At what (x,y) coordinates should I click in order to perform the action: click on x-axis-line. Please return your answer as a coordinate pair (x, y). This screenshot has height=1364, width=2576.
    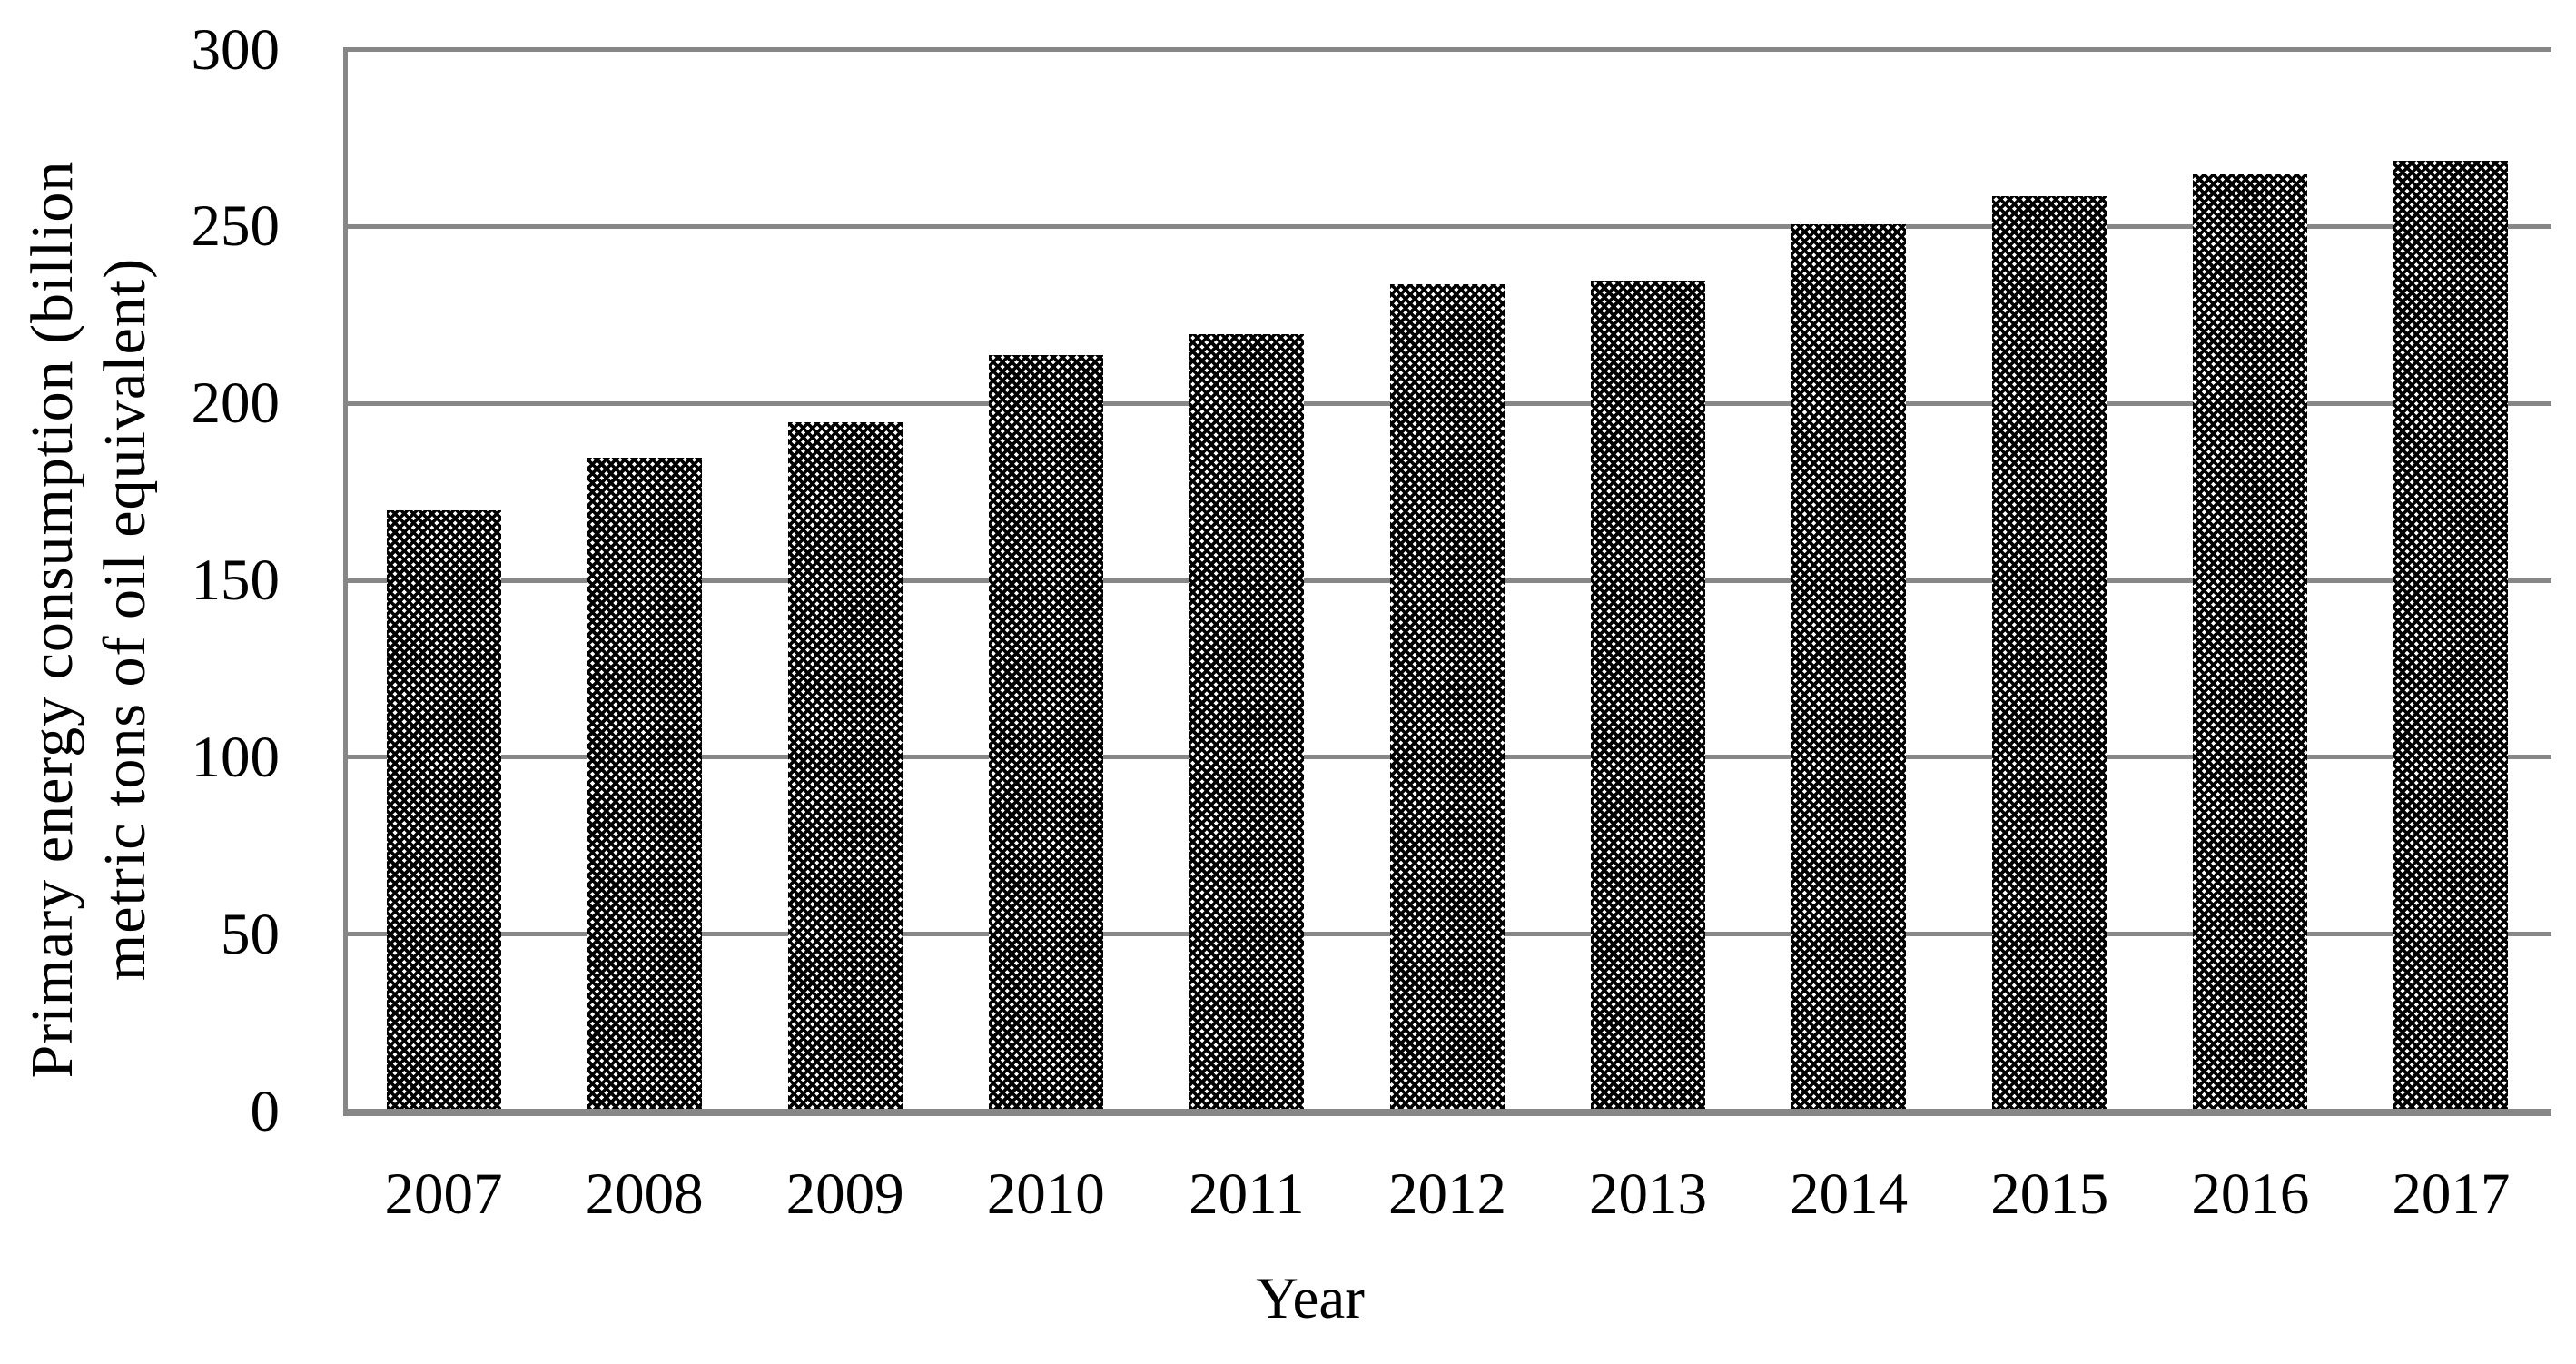
    Looking at the image, I should click on (1447, 1112).